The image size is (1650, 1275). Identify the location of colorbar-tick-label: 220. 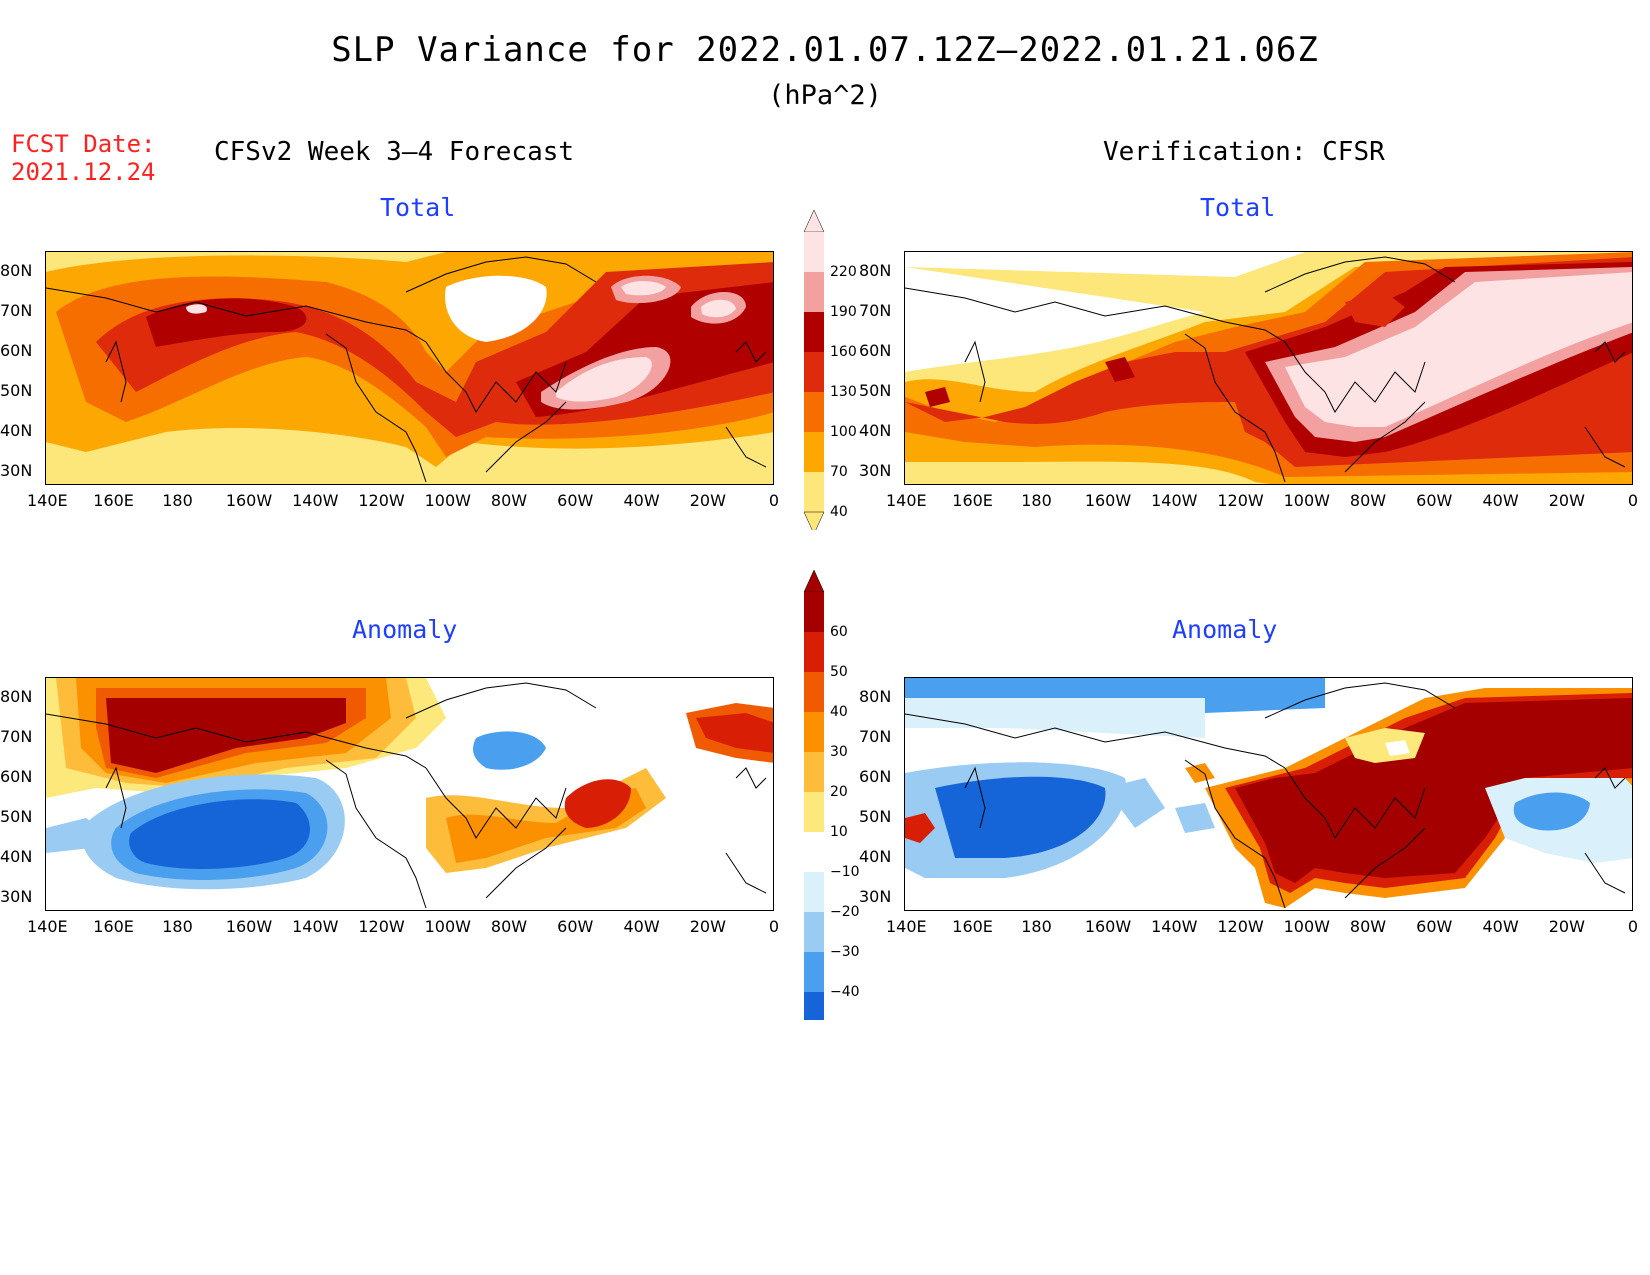
(843, 272).